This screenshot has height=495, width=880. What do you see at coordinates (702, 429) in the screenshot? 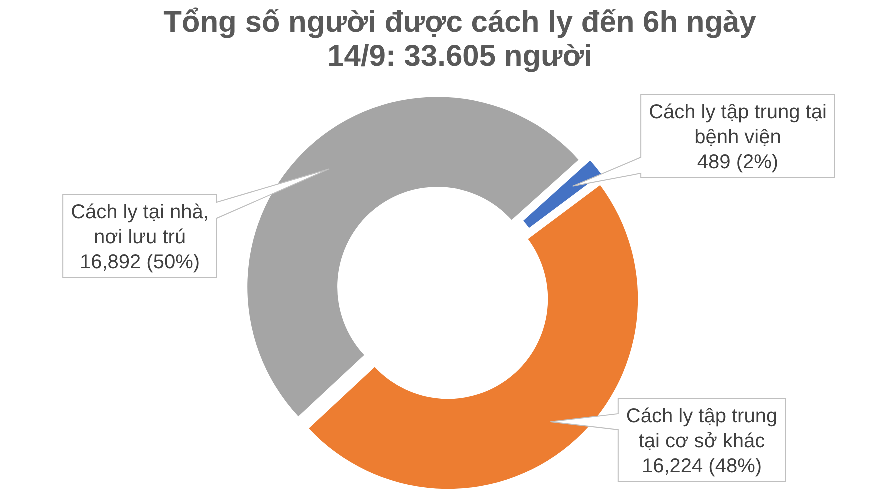
I see `slice-label: Cách ly tập trung tại cơ sở khác` at bounding box center [702, 429].